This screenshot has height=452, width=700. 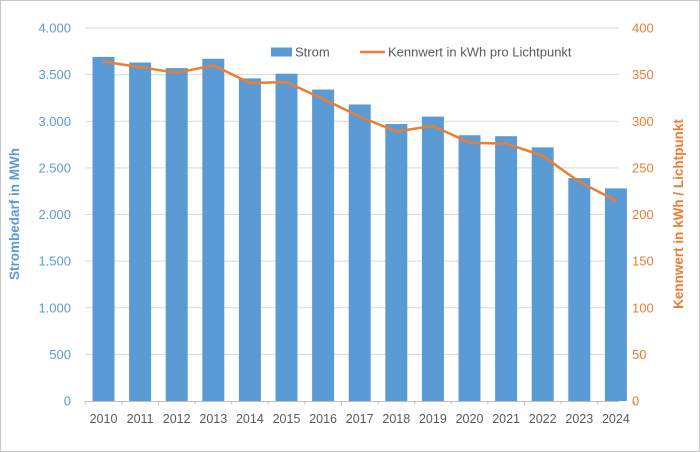 What do you see at coordinates (249, 239) in the screenshot?
I see `bar-2014` at bounding box center [249, 239].